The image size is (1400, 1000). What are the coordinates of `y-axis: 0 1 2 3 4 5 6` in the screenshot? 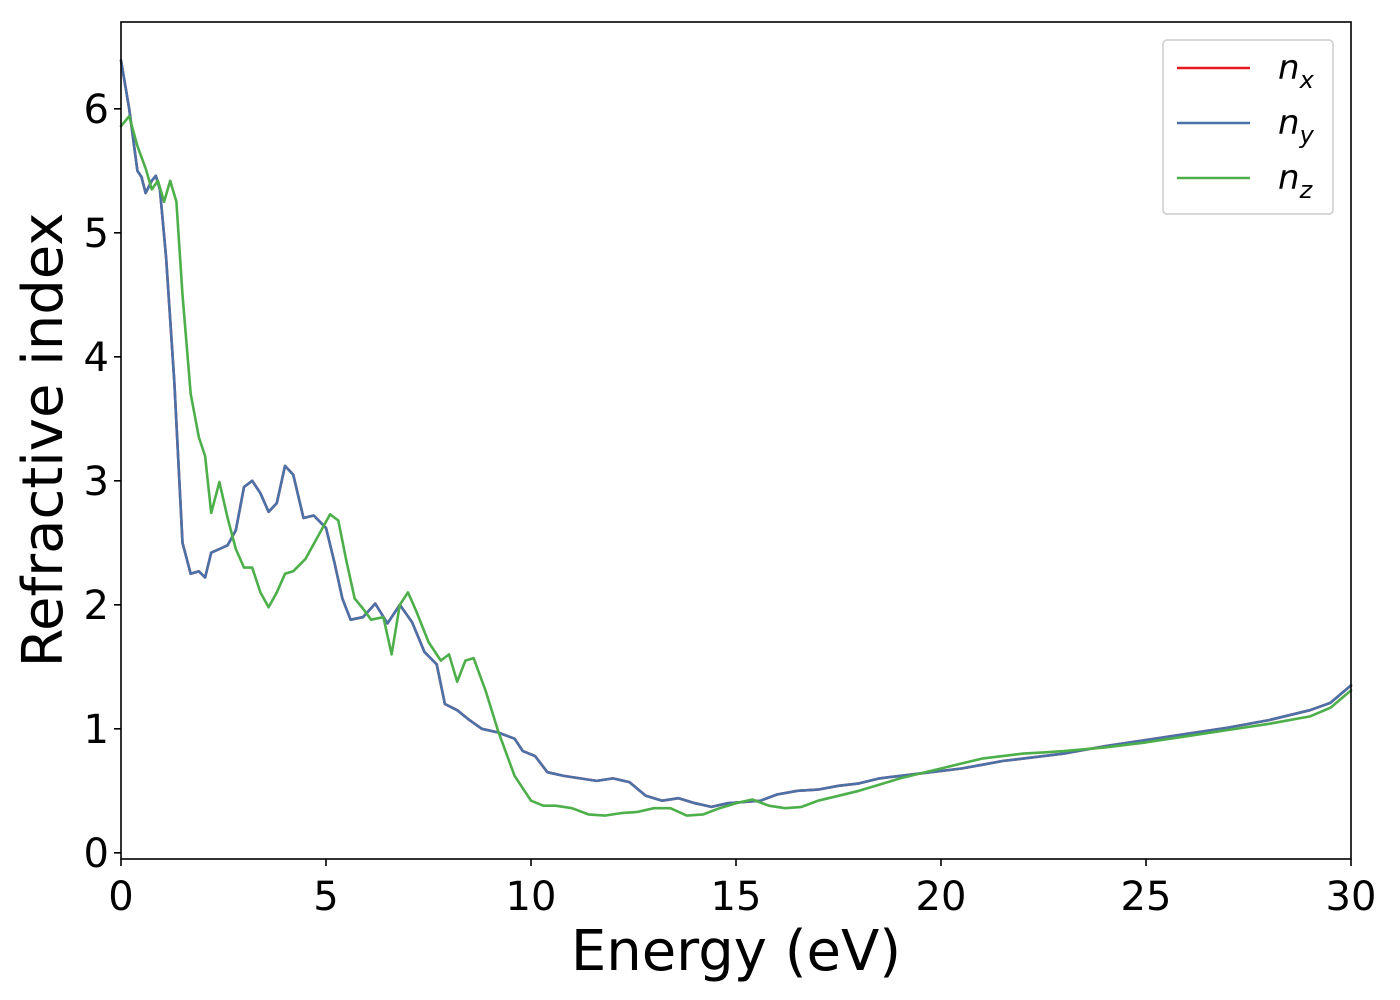 It's located at (102, 482).